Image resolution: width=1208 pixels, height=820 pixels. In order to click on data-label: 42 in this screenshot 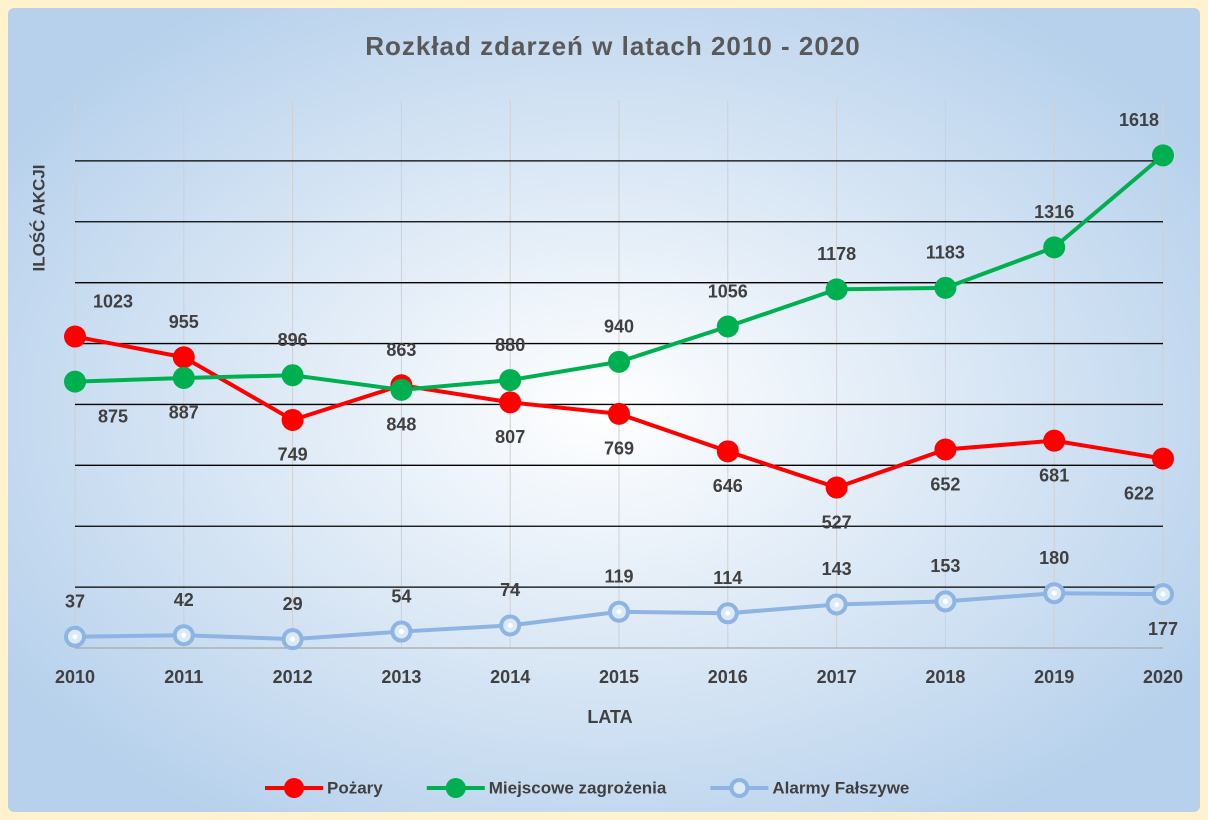, I will do `click(184, 600)`.